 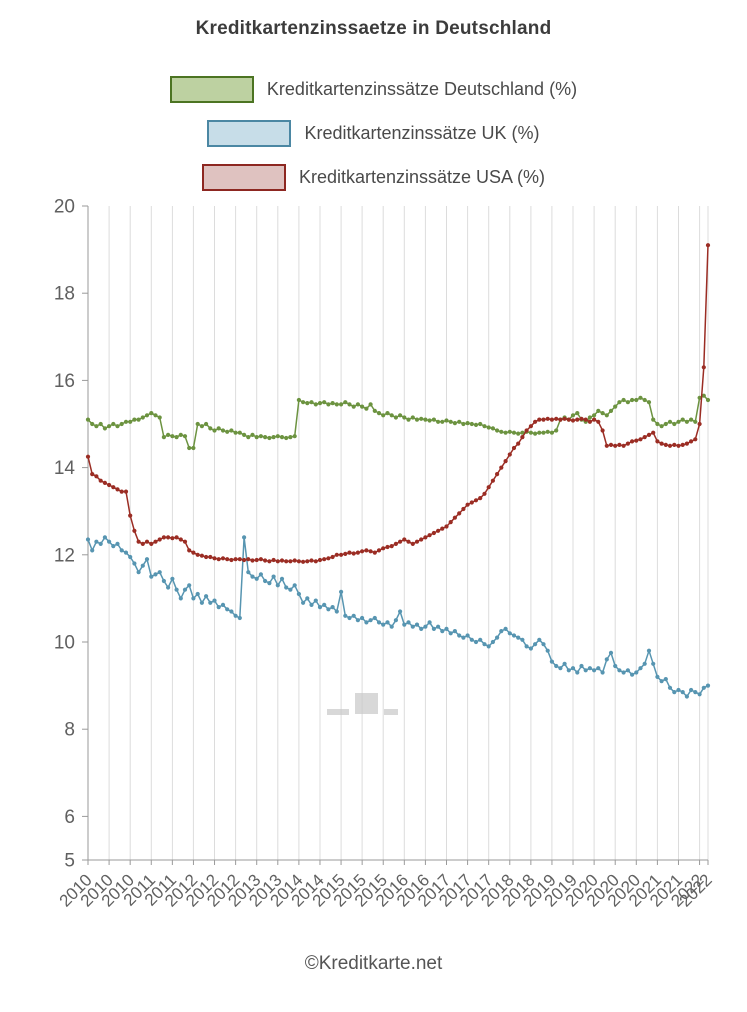 What do you see at coordinates (373, 28) in the screenshot?
I see `chart-title: Kreditkartenzinssaetze in Deutschland` at bounding box center [373, 28].